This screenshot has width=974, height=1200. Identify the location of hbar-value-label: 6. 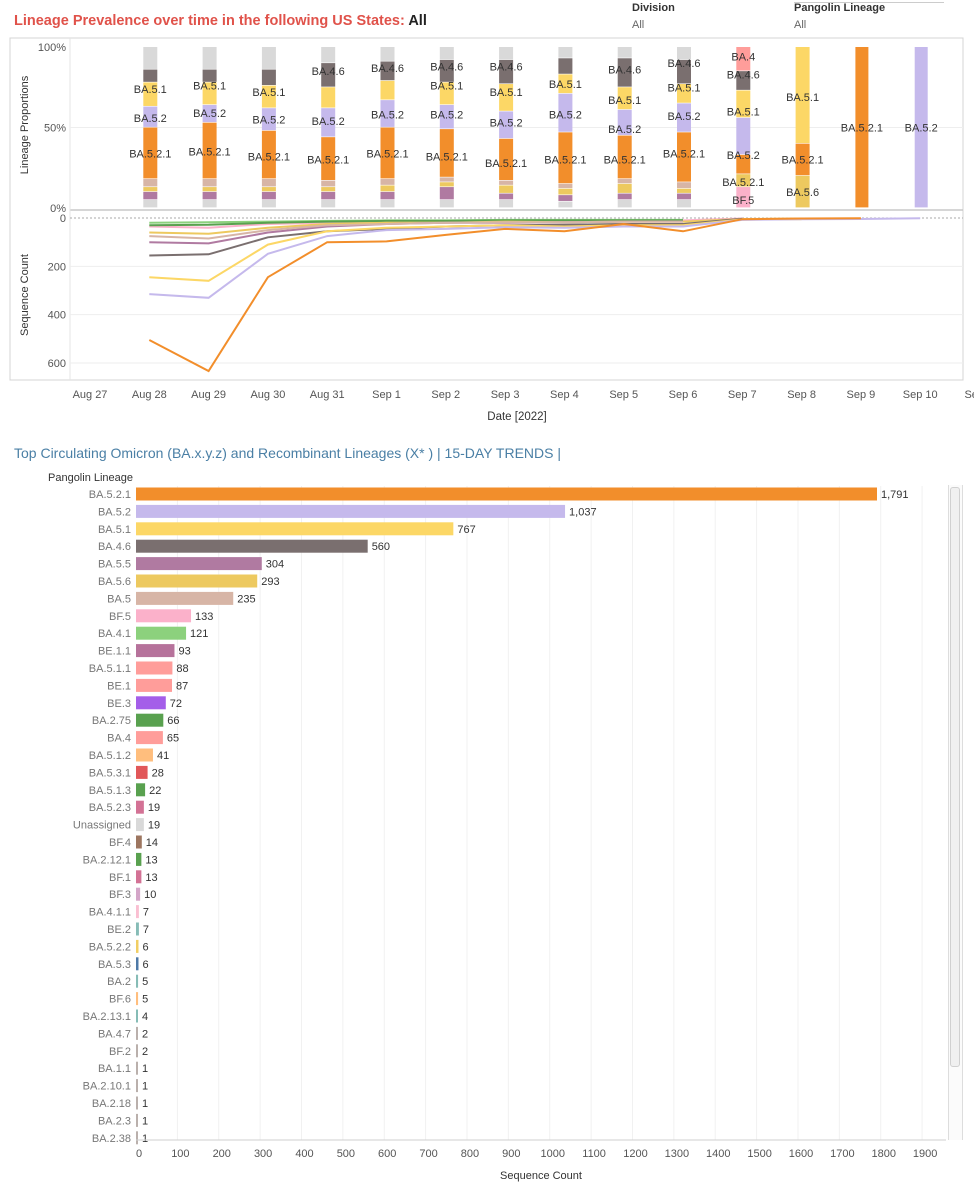
(145, 947).